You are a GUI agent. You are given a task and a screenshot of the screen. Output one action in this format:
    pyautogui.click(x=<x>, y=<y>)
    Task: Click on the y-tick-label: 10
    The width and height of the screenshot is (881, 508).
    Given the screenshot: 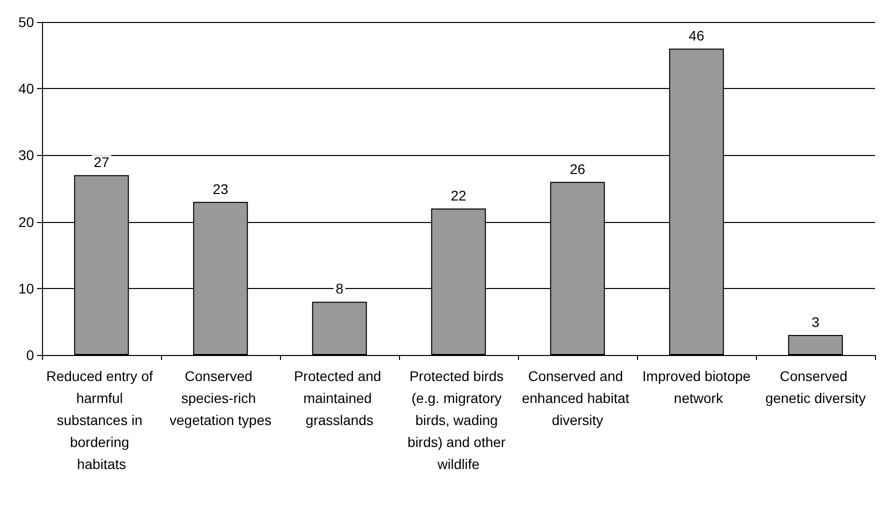 What is the action you would take?
    pyautogui.click(x=26, y=288)
    